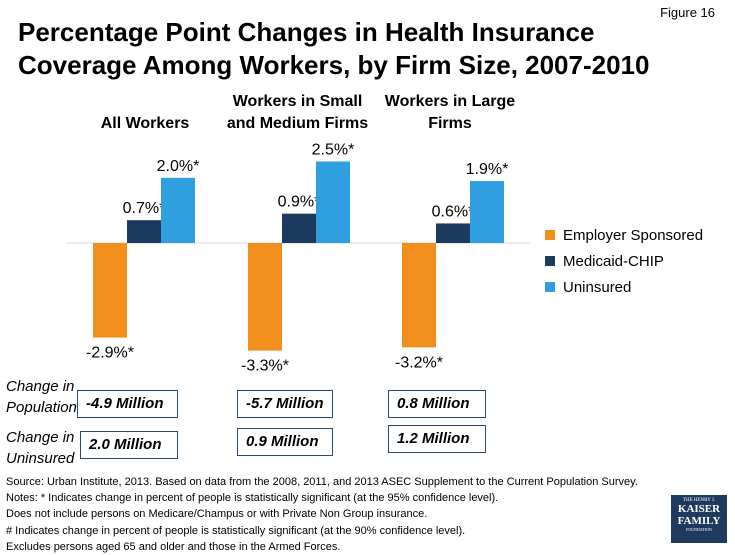 This screenshot has width=735, height=555. What do you see at coordinates (613, 261) in the screenshot?
I see `legend-label-medicaid: Medicaid-CHIP` at bounding box center [613, 261].